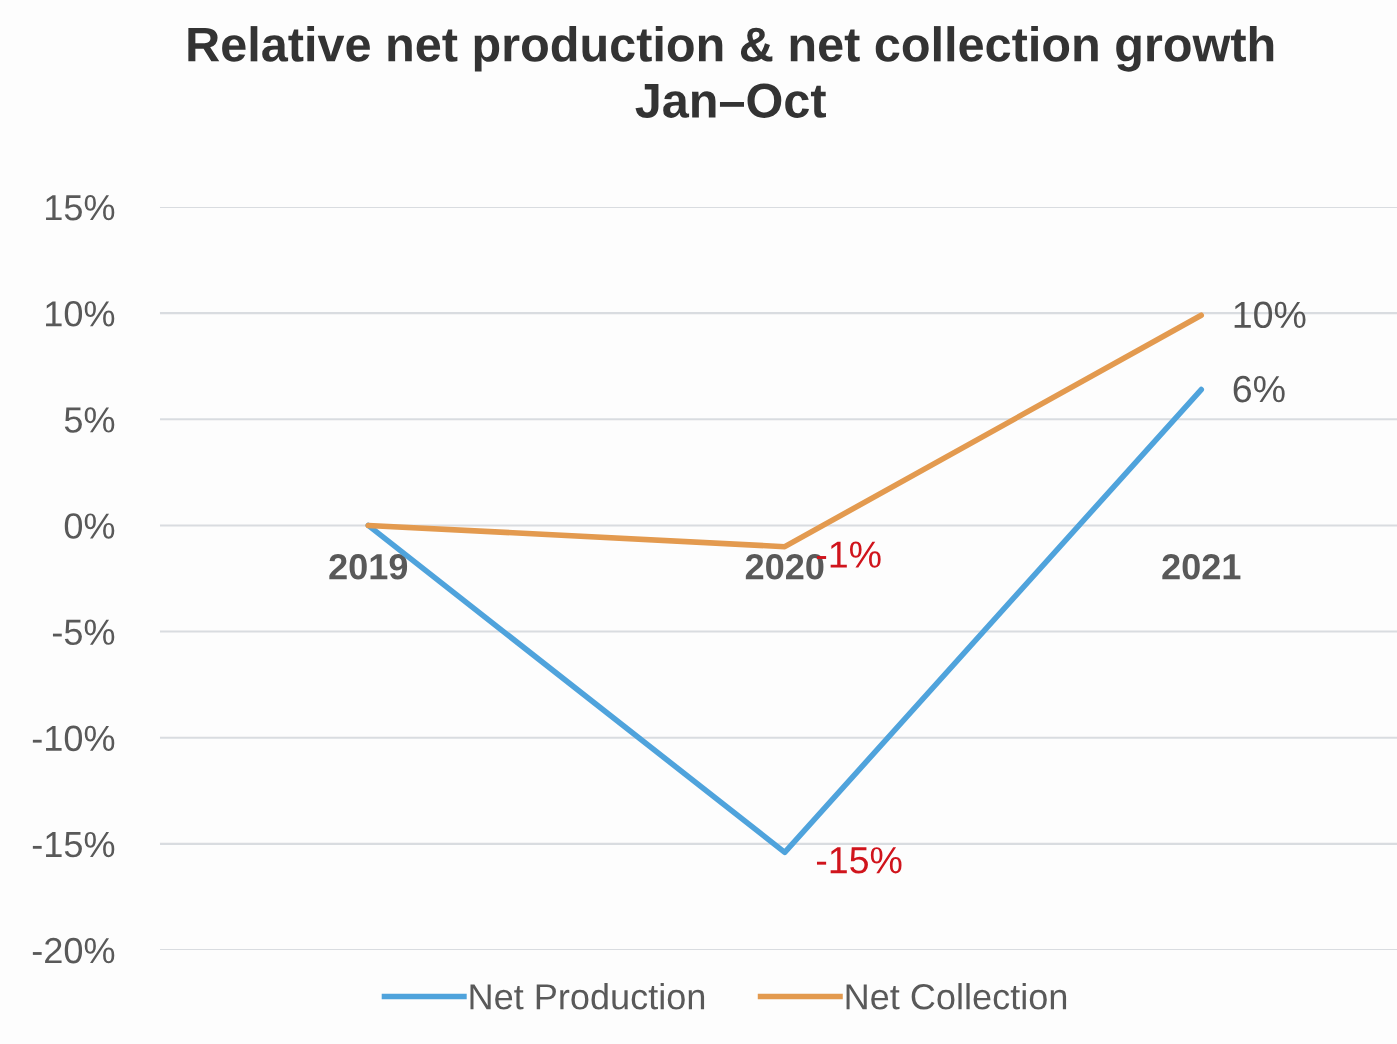  Describe the element at coordinates (89, 526) in the screenshot. I see `y-tick-label: 0%` at that location.